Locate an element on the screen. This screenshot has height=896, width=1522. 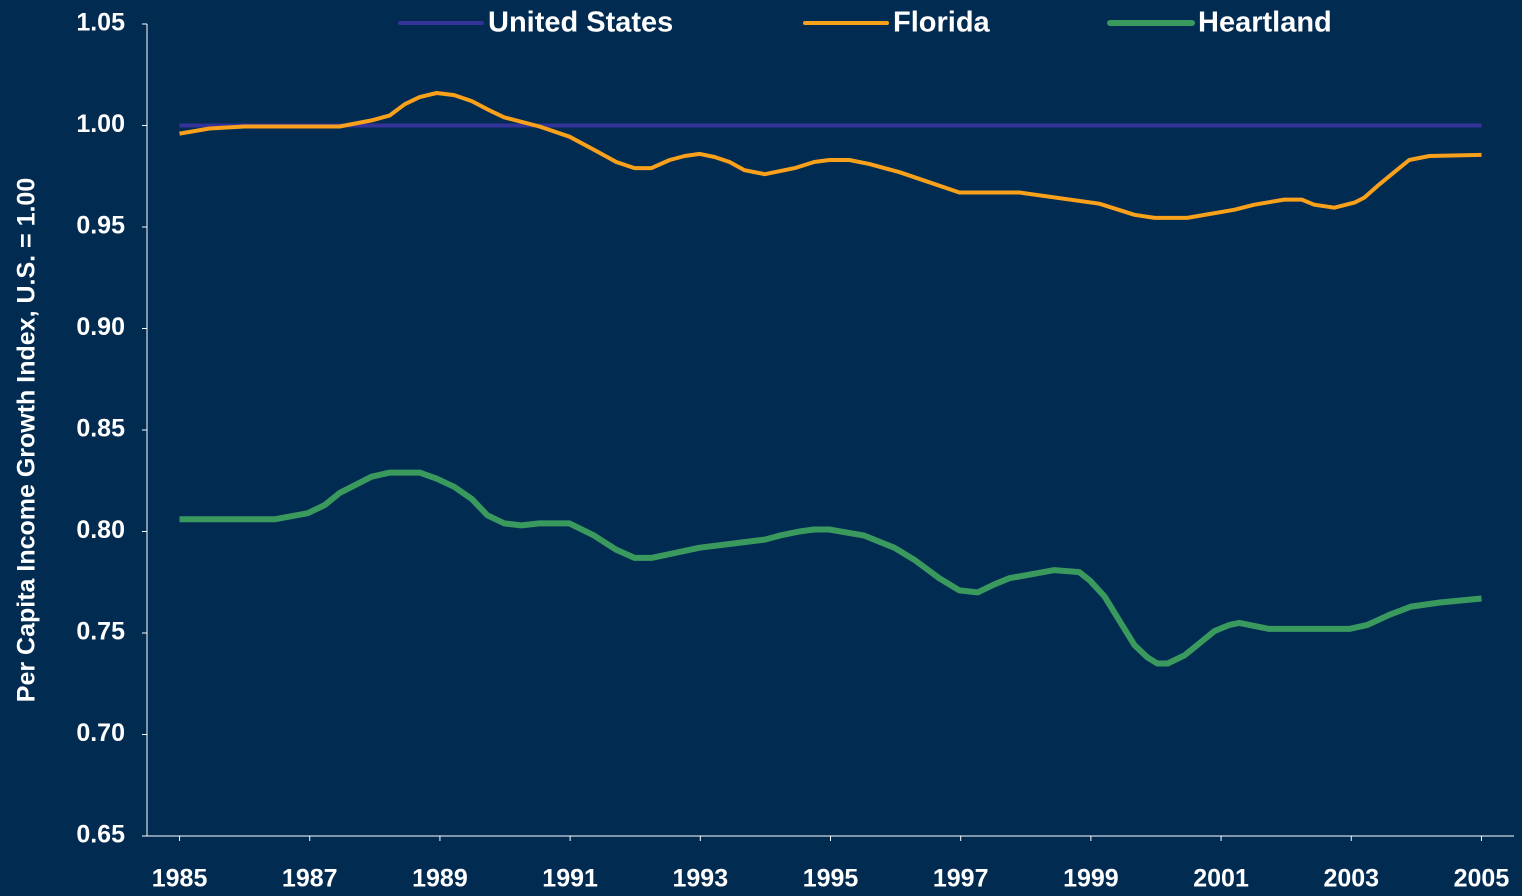
legend-label: United States is located at coordinates (580, 23).